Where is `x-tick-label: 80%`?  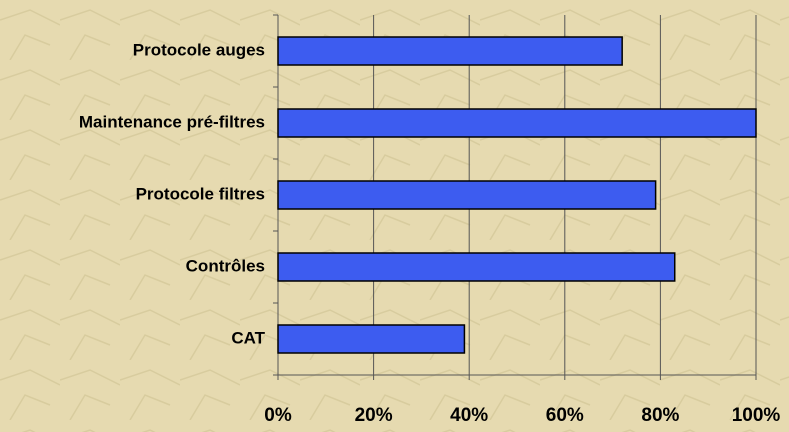 x-tick-label: 80% is located at coordinates (660, 415).